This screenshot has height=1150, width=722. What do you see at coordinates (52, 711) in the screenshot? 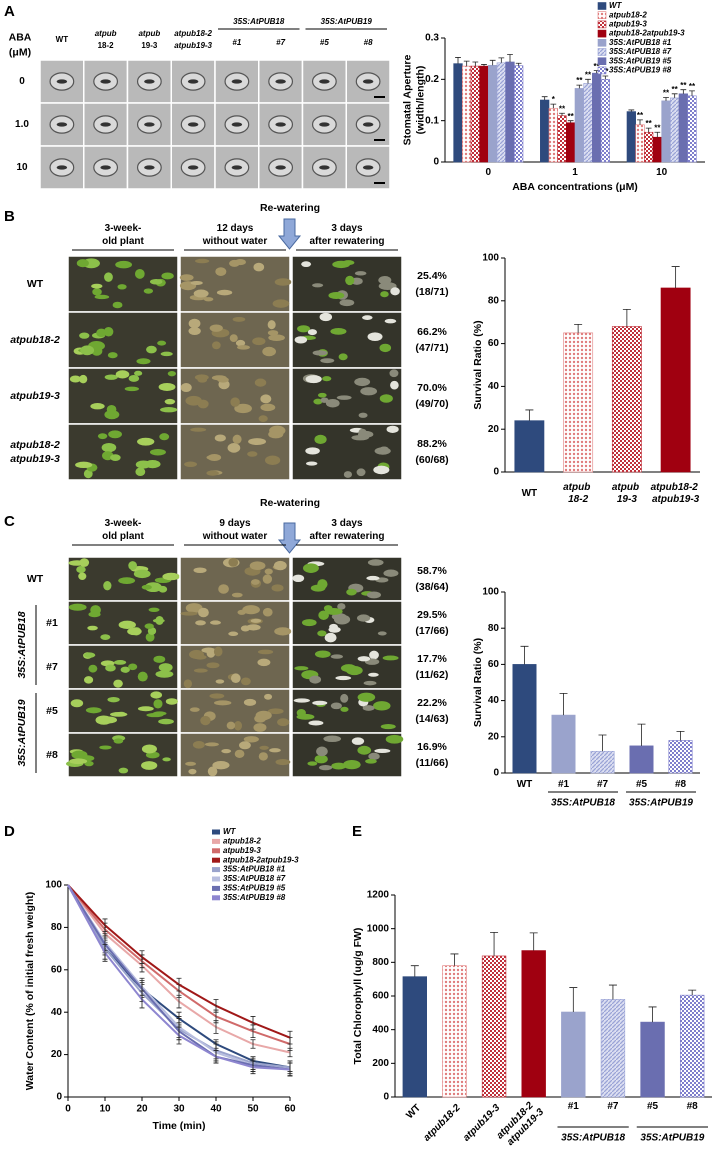
I see `row-label: #5` at bounding box center [52, 711].